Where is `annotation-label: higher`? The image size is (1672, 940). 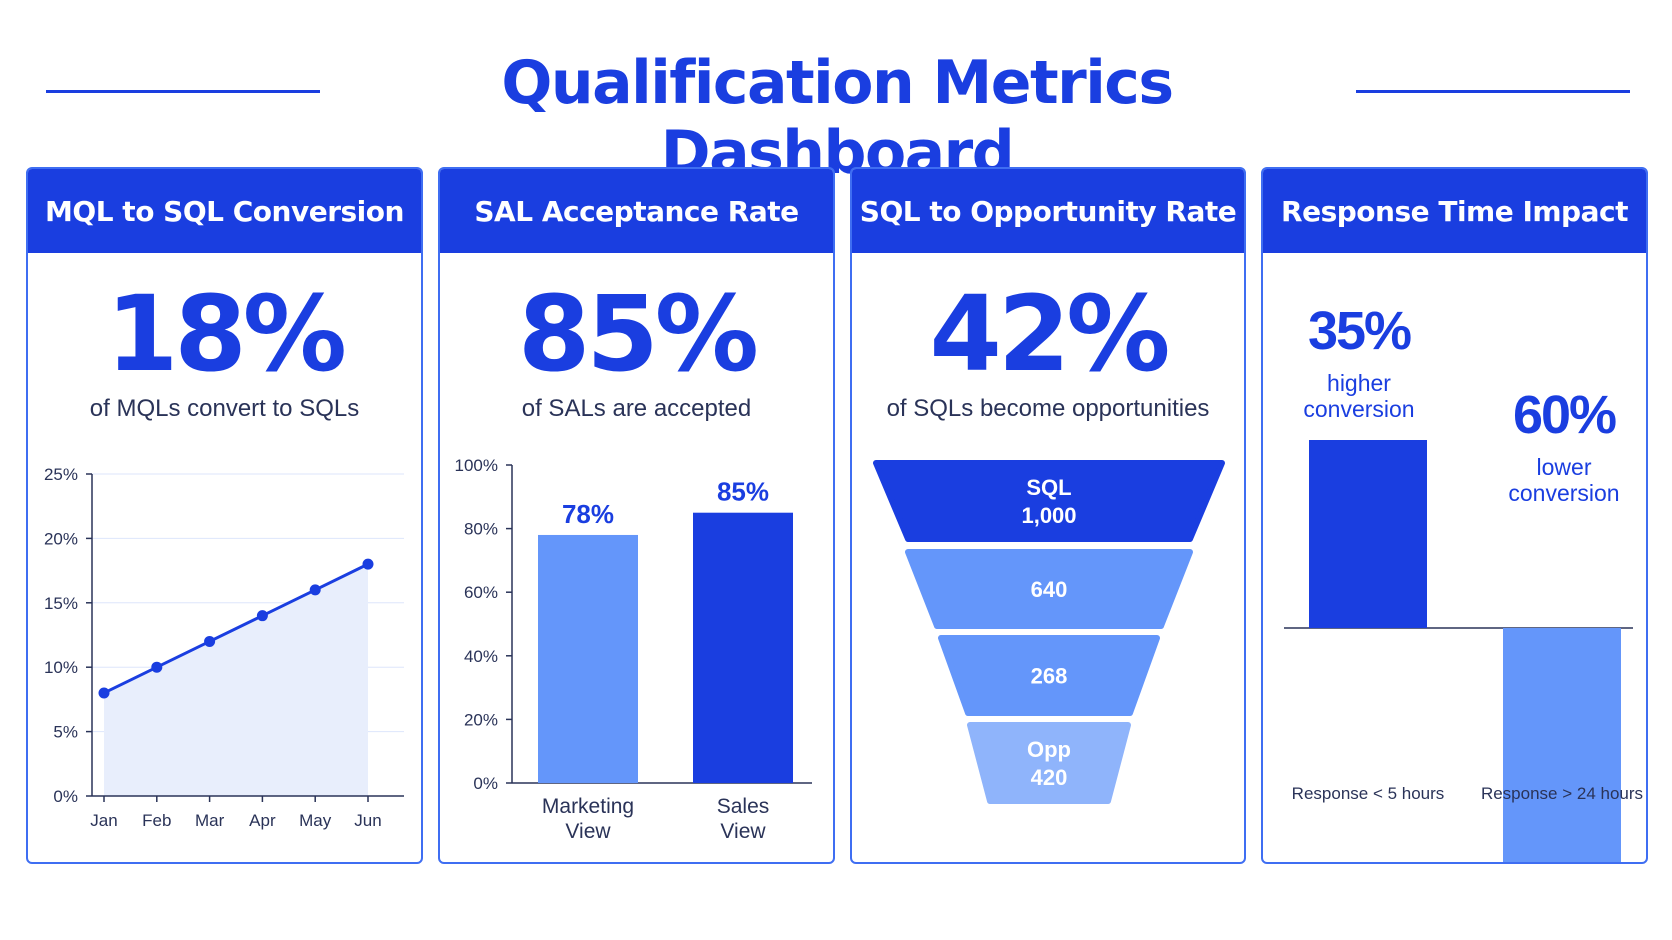 annotation-label: higher is located at coordinates (1359, 383).